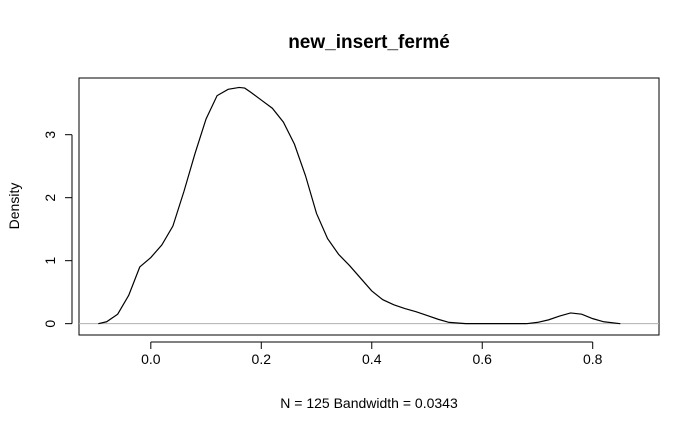 The image size is (700, 432). I want to click on x-tick-label: 0.6, so click(483, 359).